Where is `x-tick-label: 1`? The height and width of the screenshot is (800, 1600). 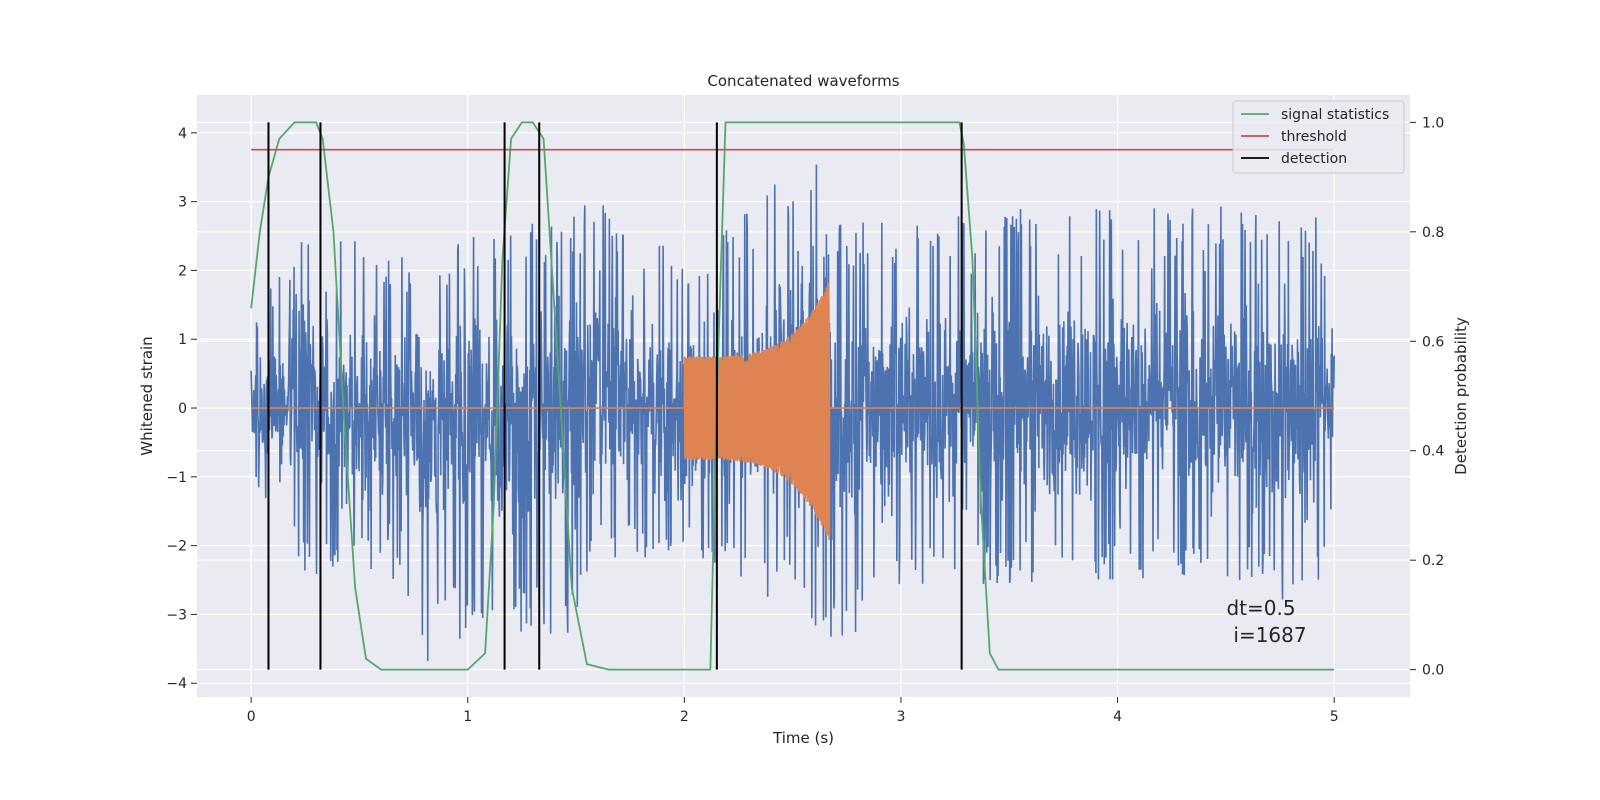 x-tick-label: 1 is located at coordinates (467, 717).